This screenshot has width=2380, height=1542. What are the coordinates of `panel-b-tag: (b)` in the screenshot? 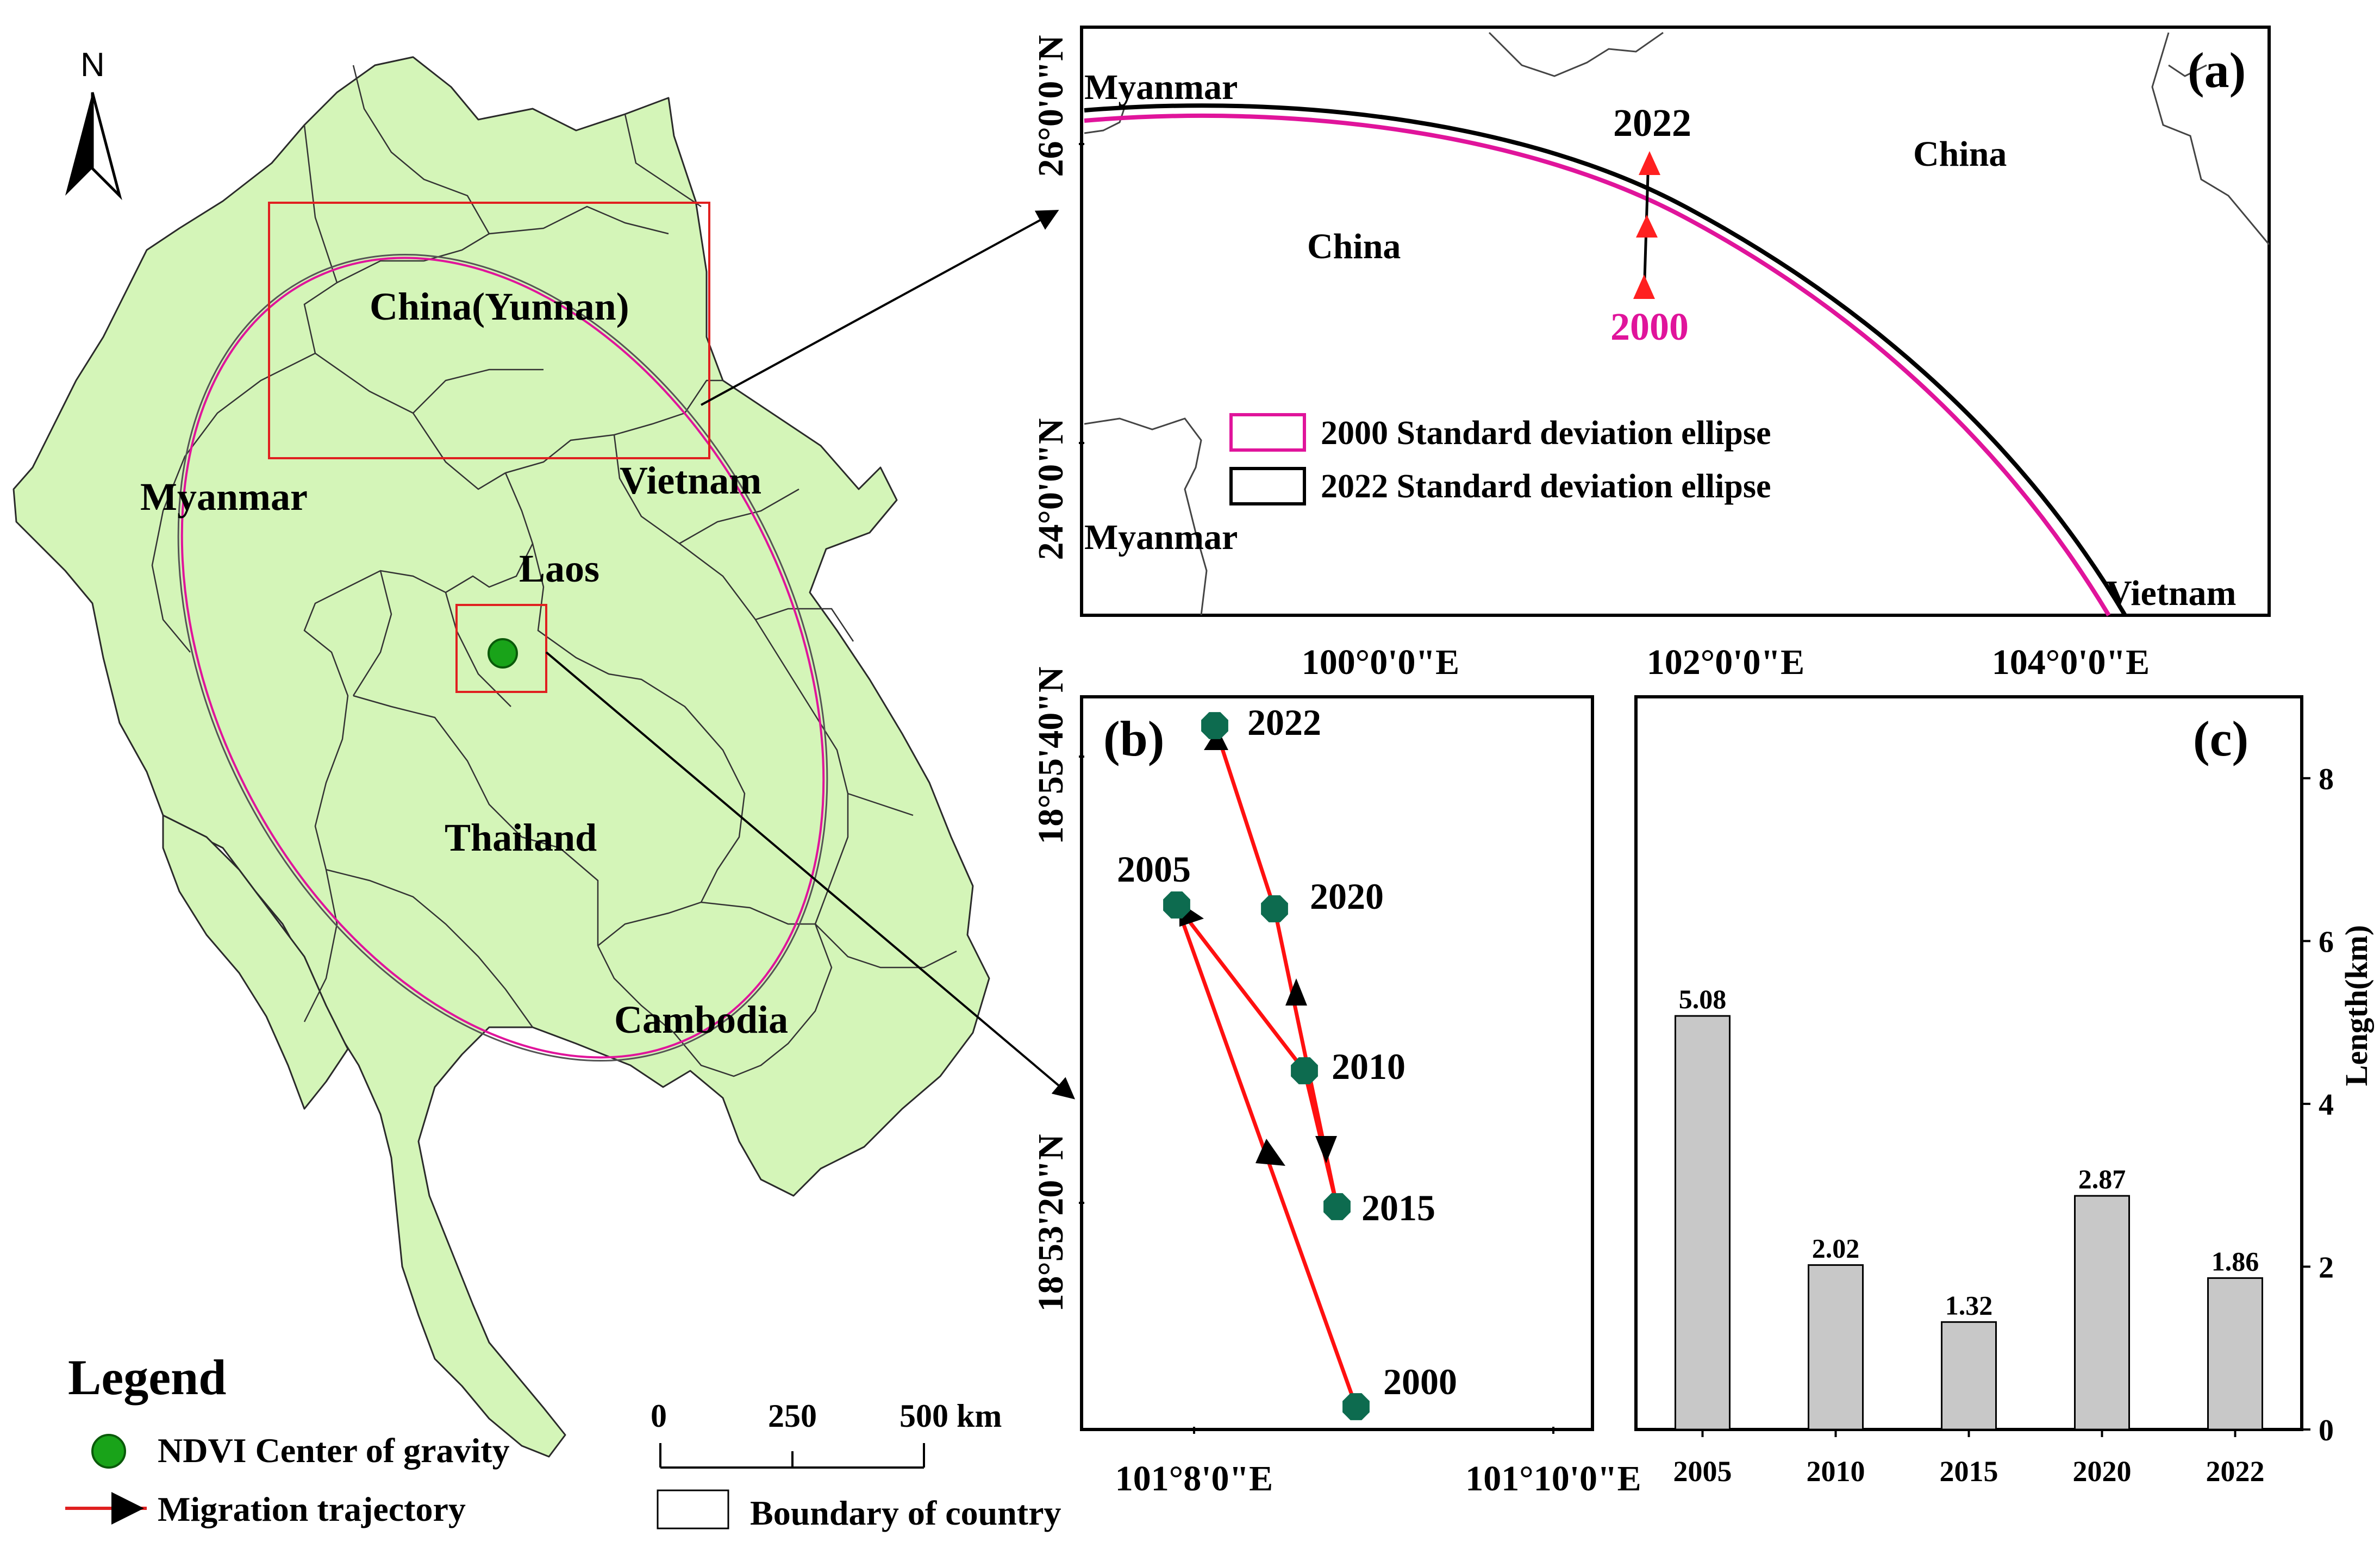 It's located at (1133, 739).